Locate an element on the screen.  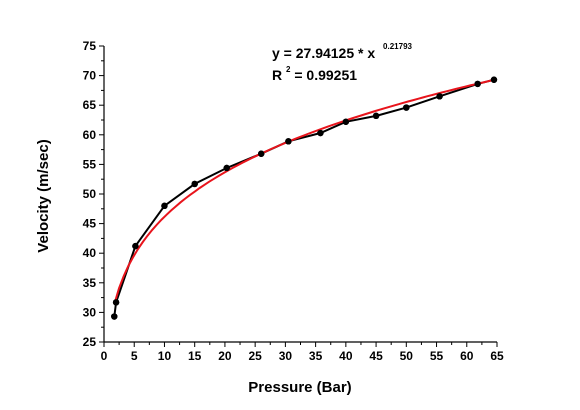
y-tick-label: 45 is located at coordinates (90, 224).